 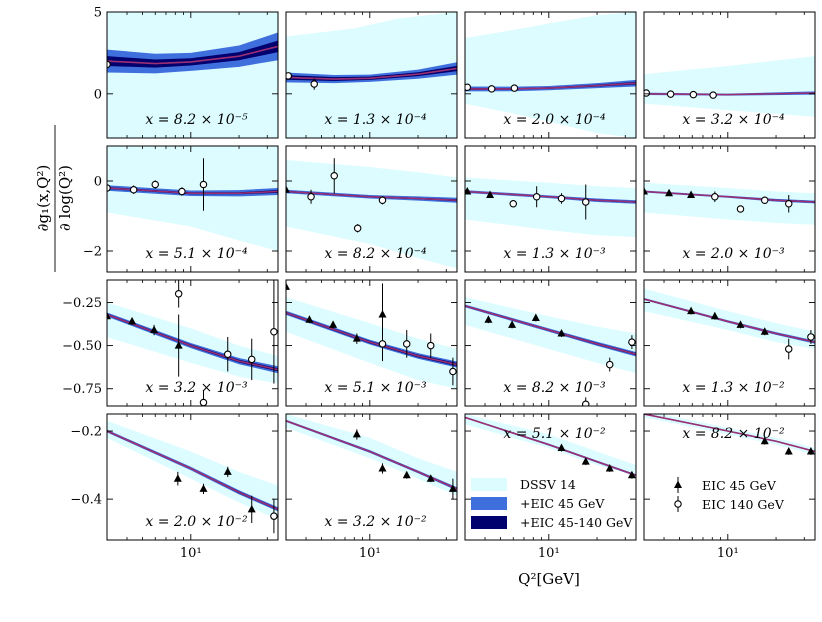 I want to click on panel-6: x = 1.3 × 10⁻³, so click(x=550, y=209).